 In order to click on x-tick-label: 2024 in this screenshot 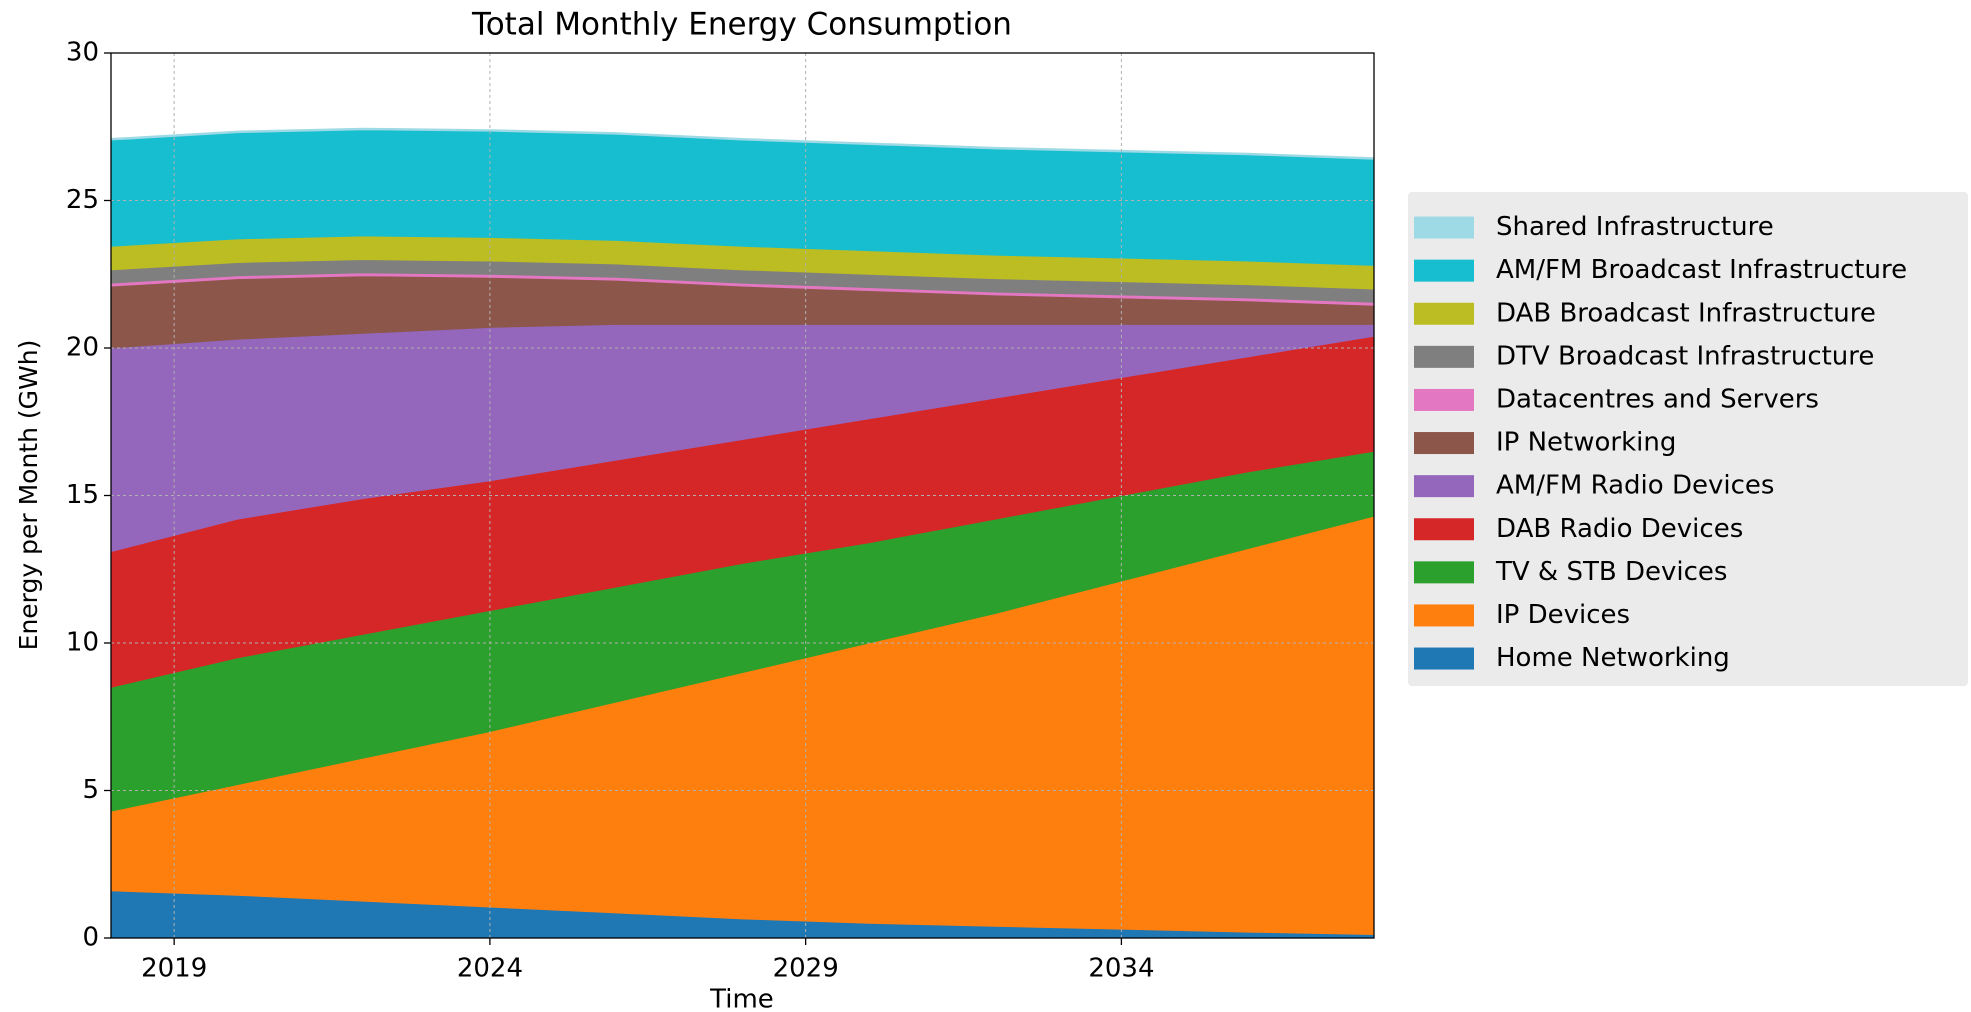, I will do `click(490, 969)`.